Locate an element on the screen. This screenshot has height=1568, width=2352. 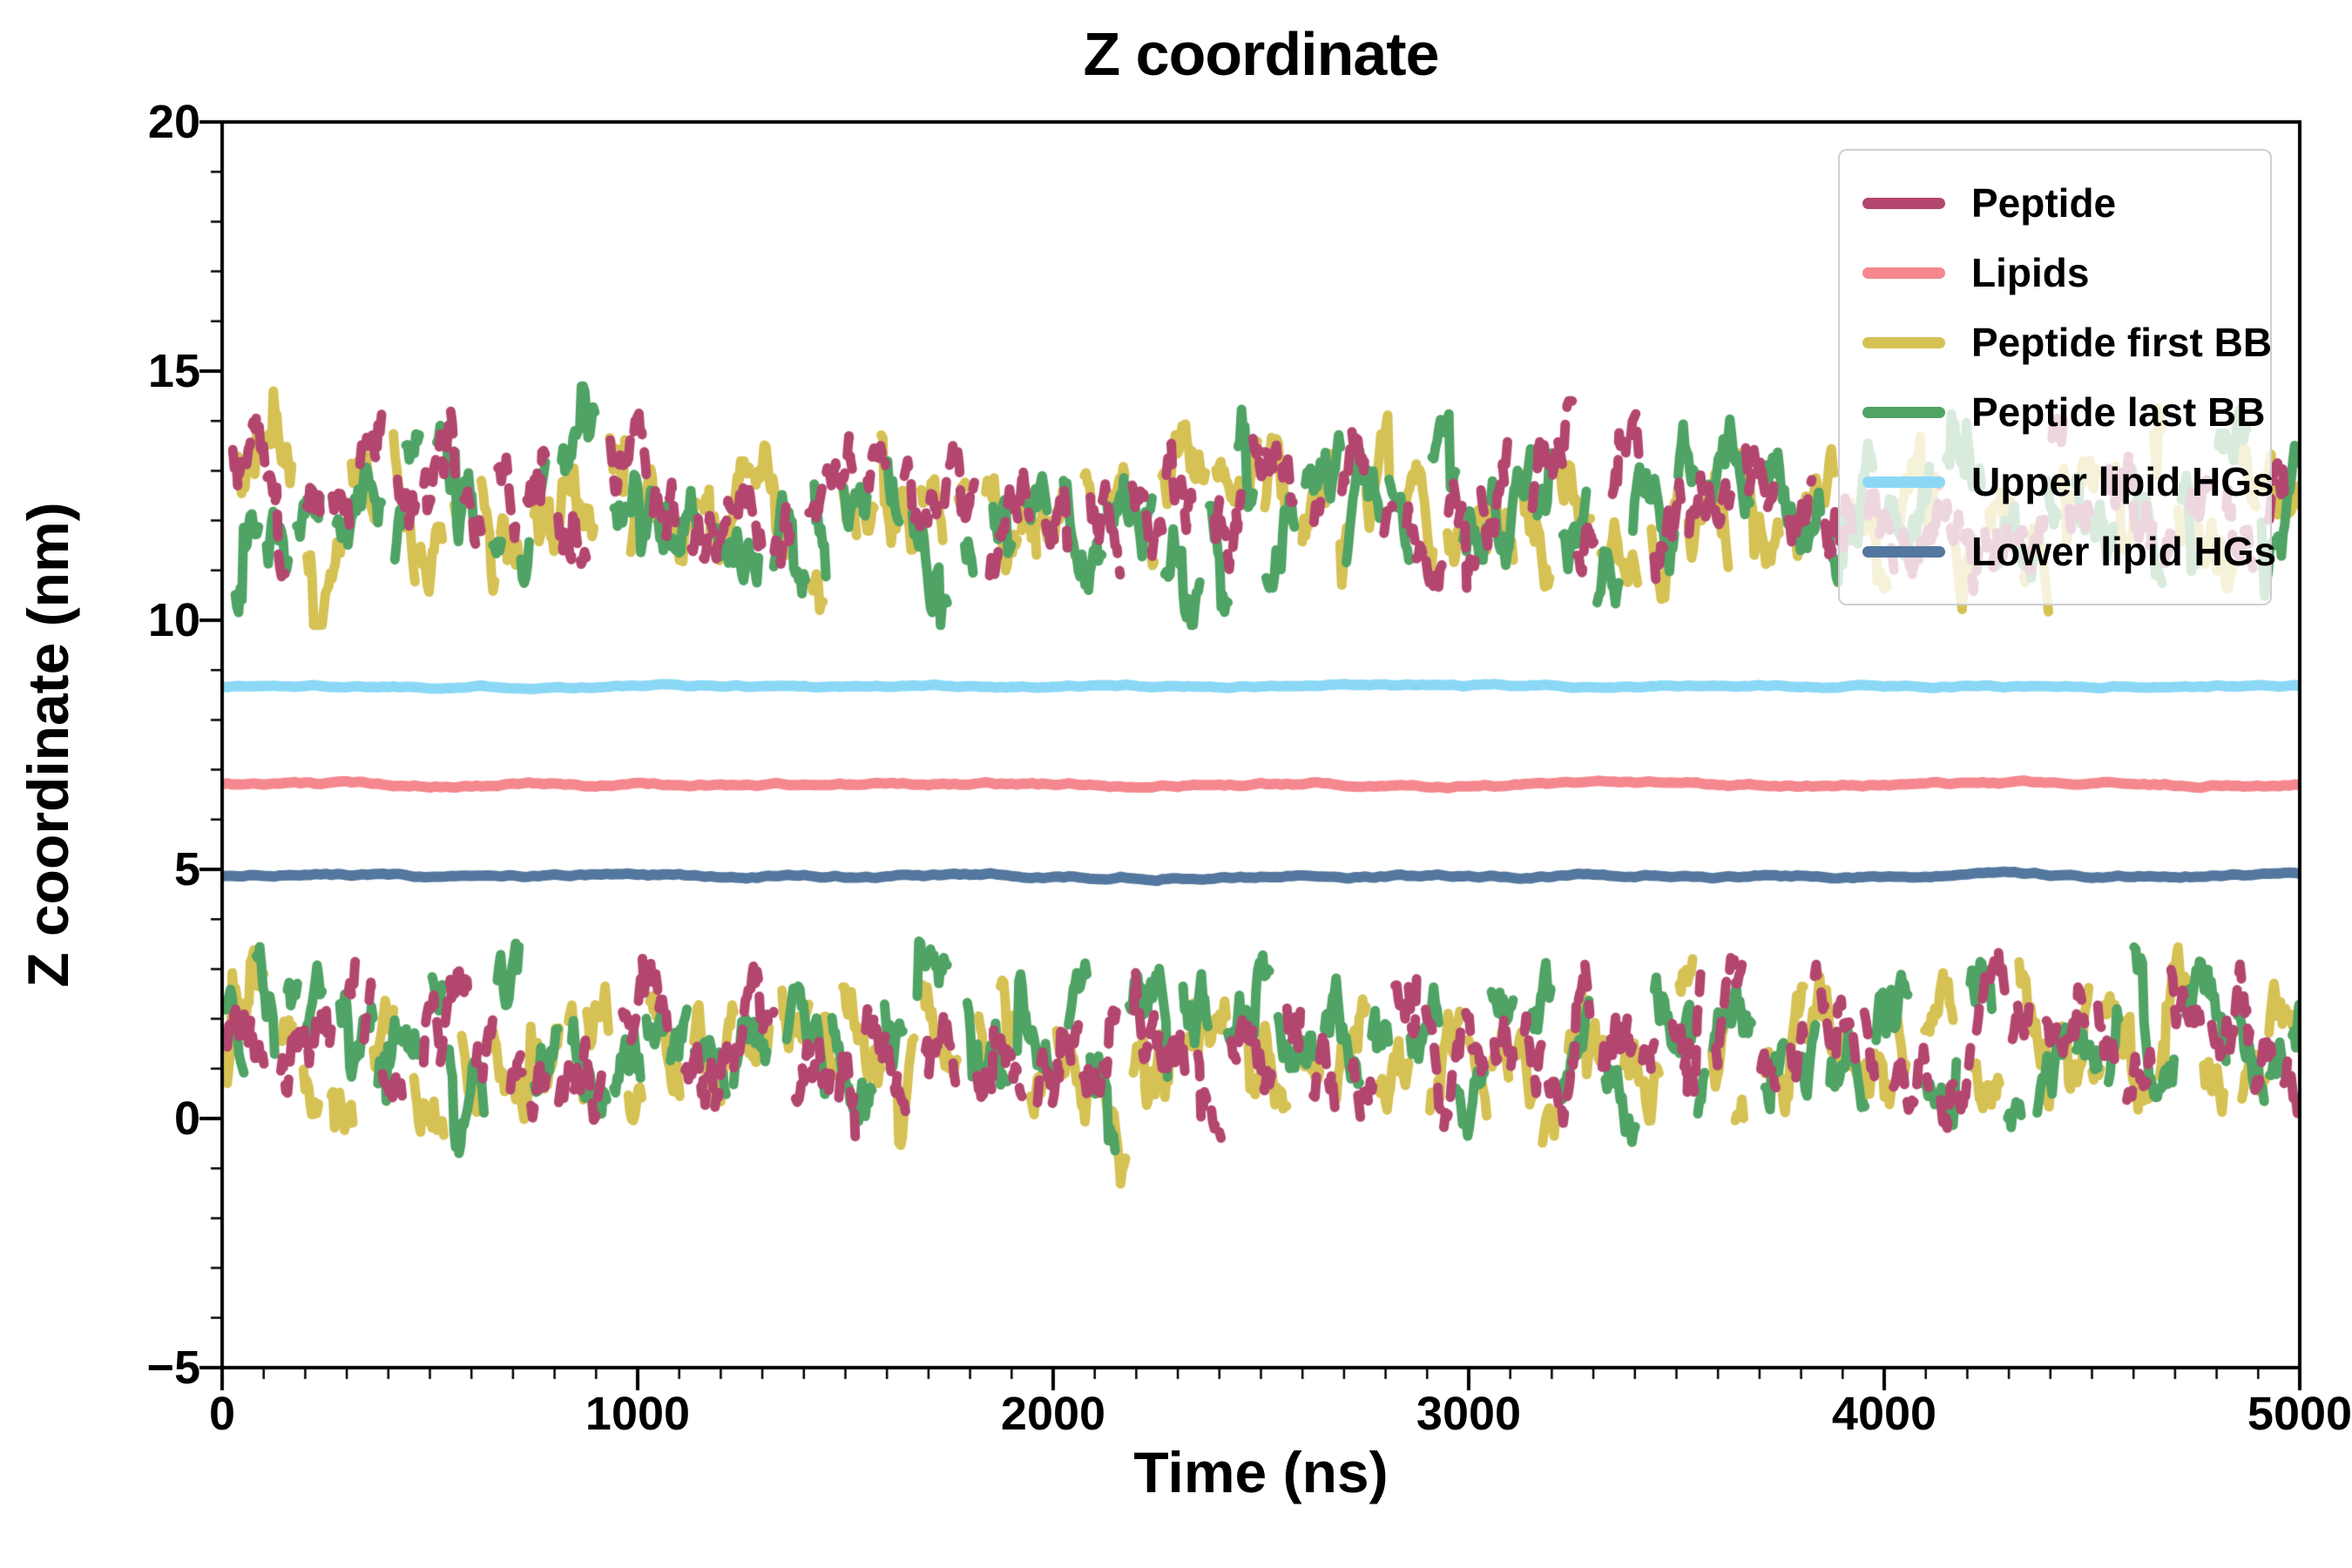
y-axis-label: Z coordinate (nm) is located at coordinates (48, 745).